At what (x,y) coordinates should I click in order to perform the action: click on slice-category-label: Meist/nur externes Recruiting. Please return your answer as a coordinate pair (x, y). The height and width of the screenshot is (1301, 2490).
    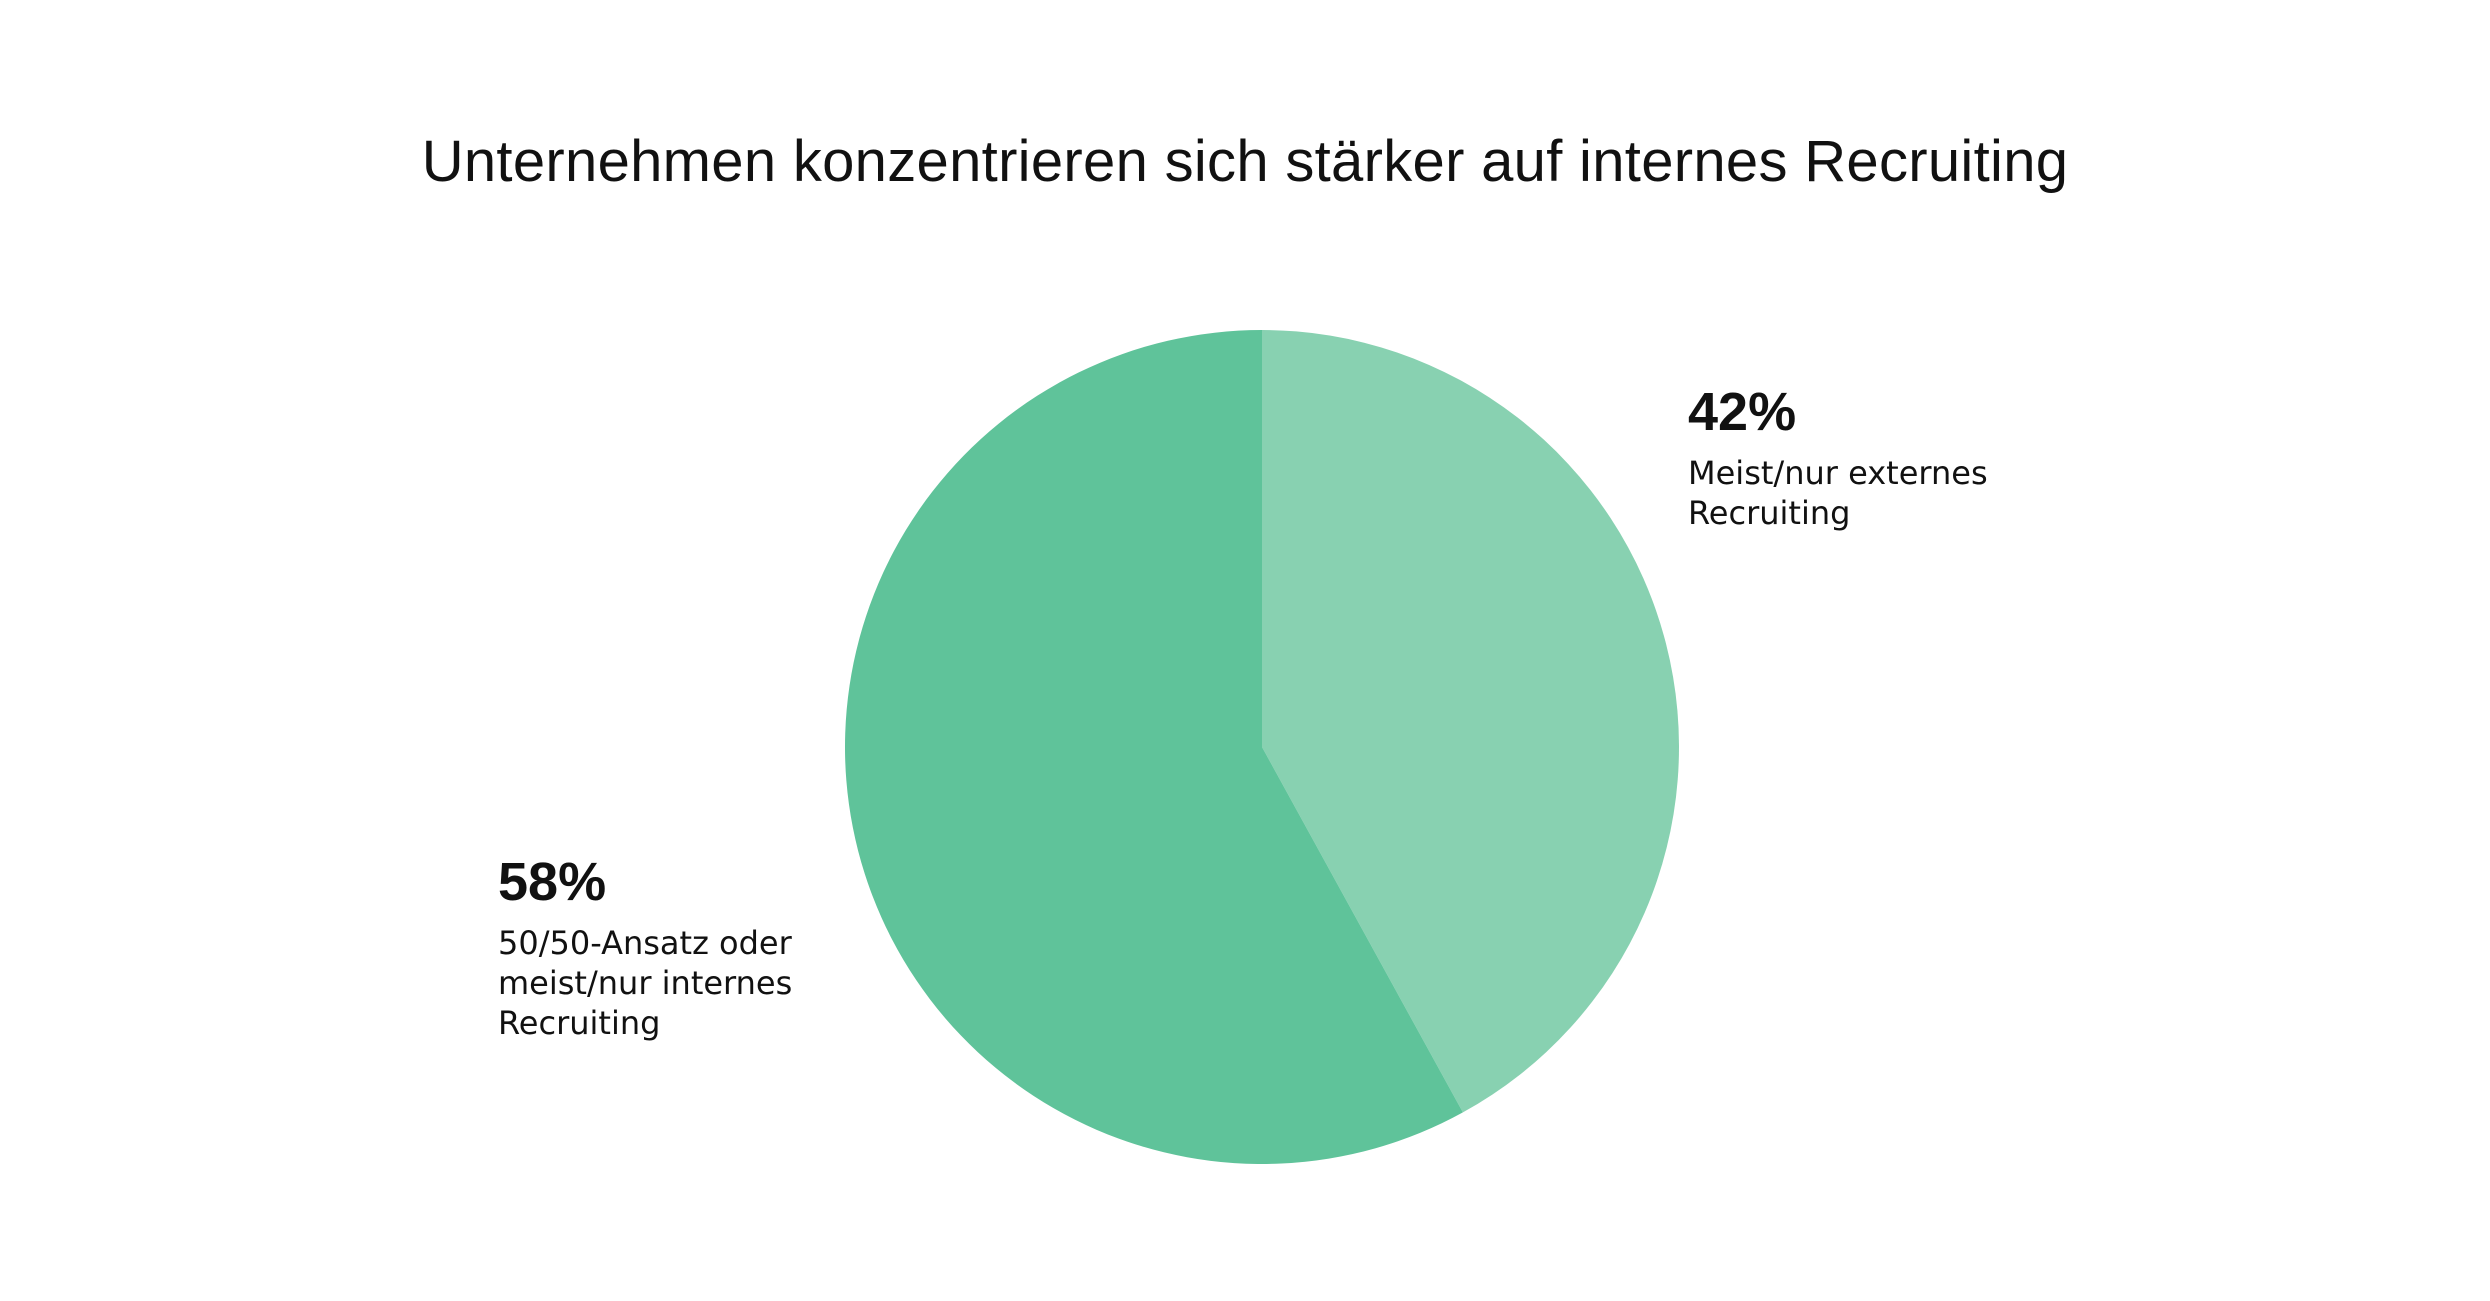
    Looking at the image, I should click on (1838, 493).